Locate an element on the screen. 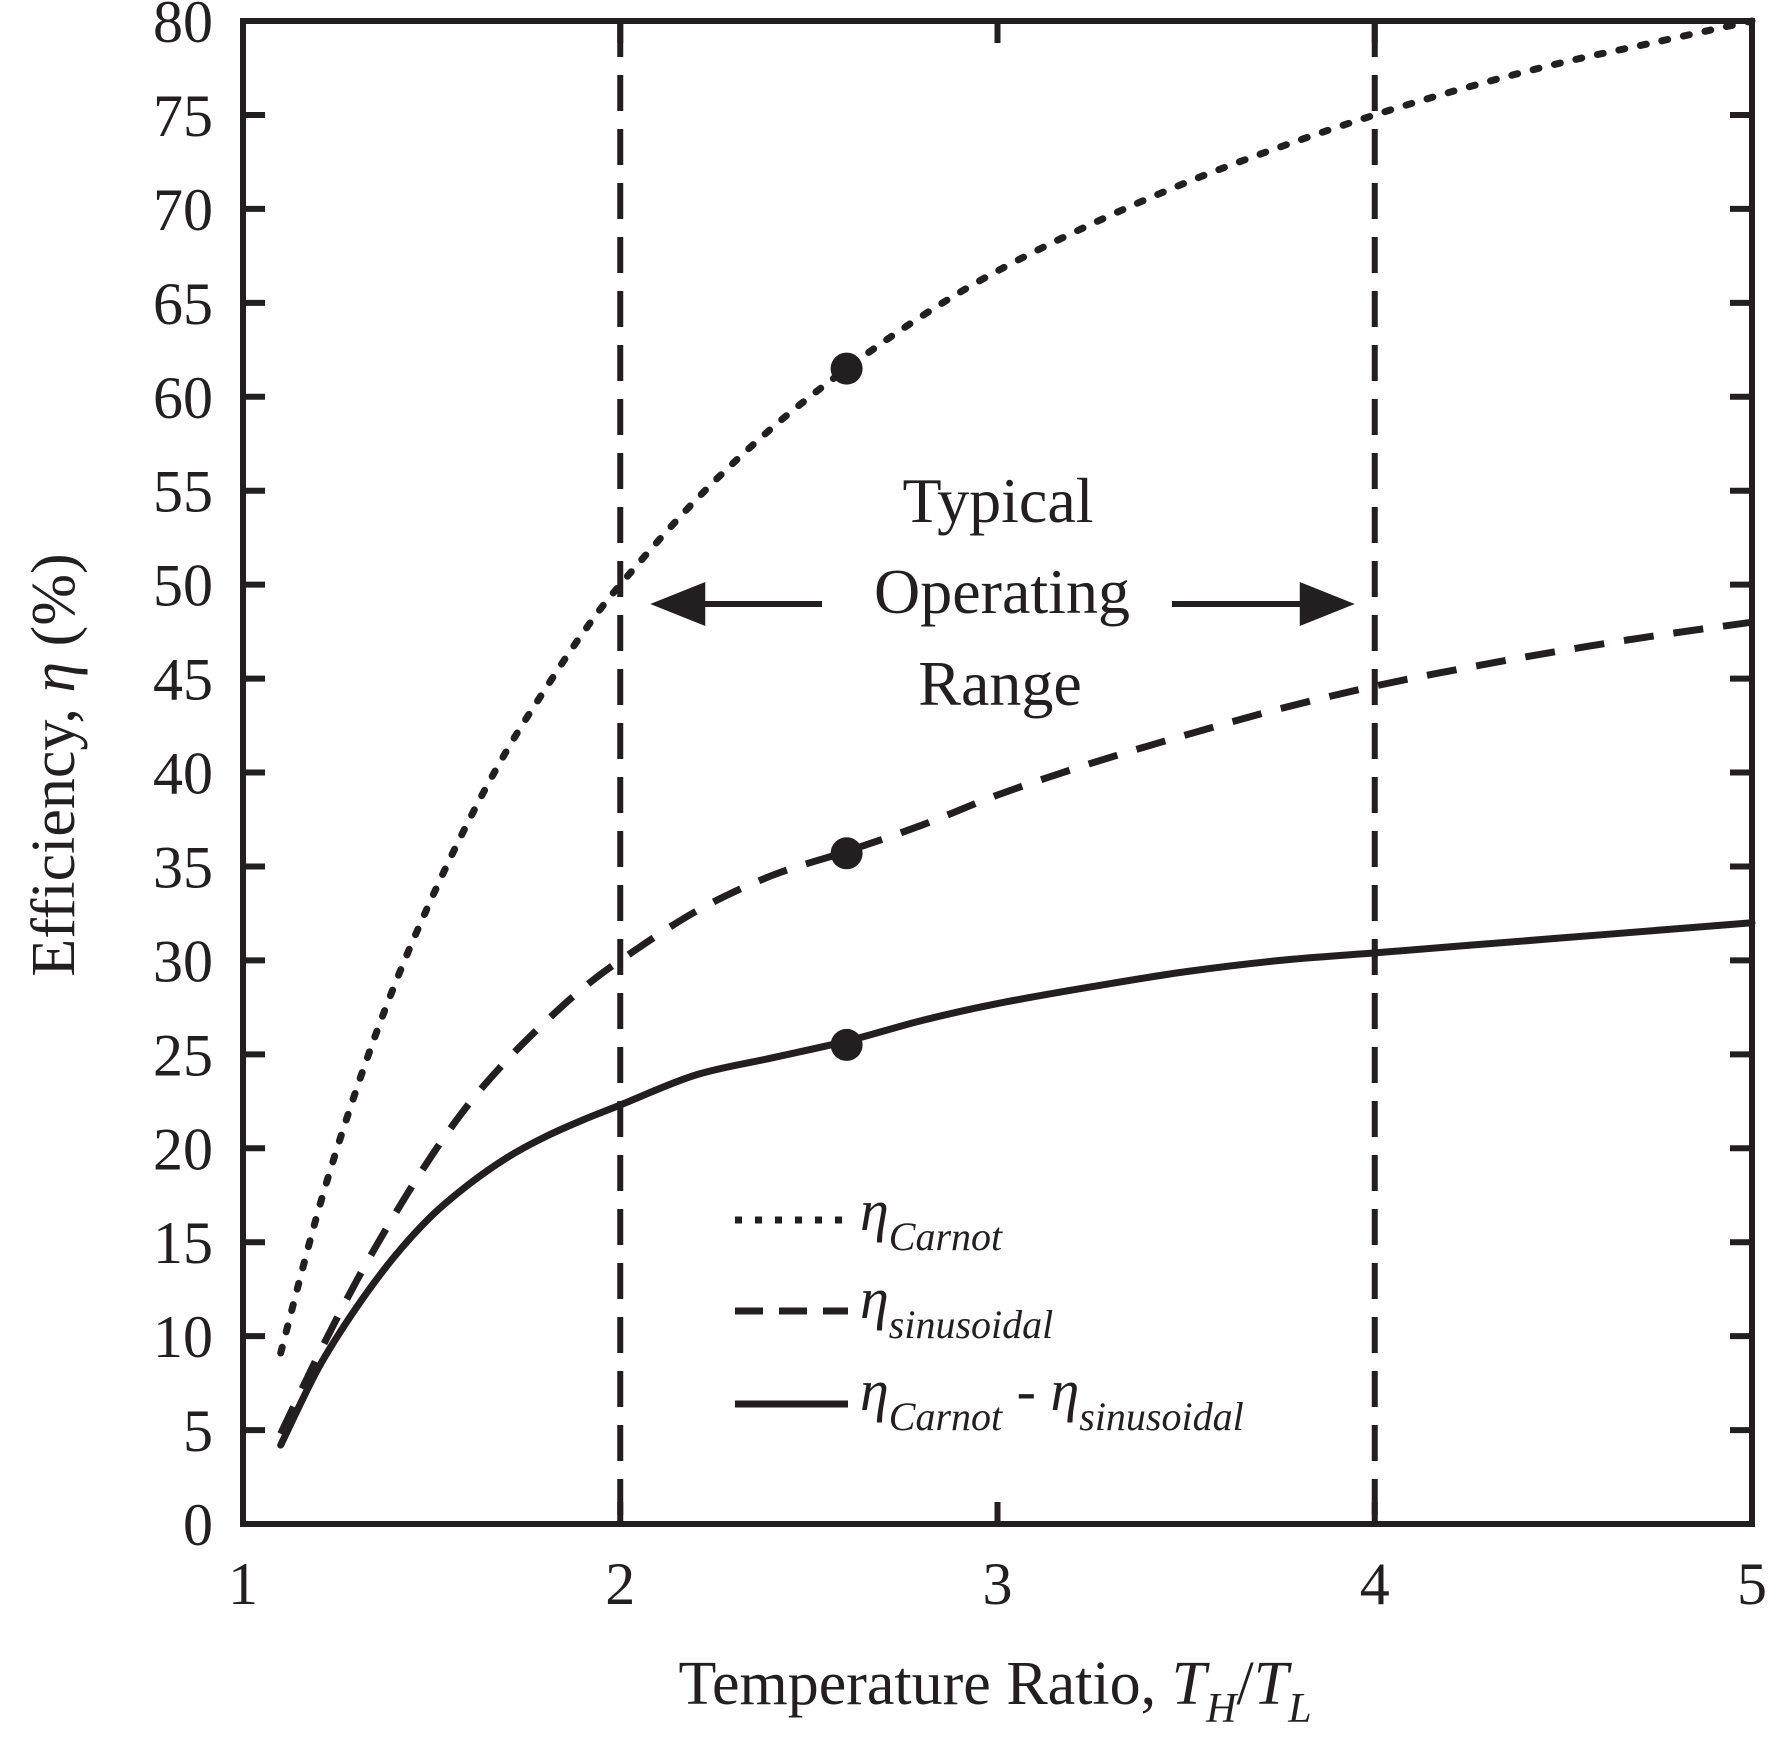  y-tick-label: 20 is located at coordinates (183, 1149).